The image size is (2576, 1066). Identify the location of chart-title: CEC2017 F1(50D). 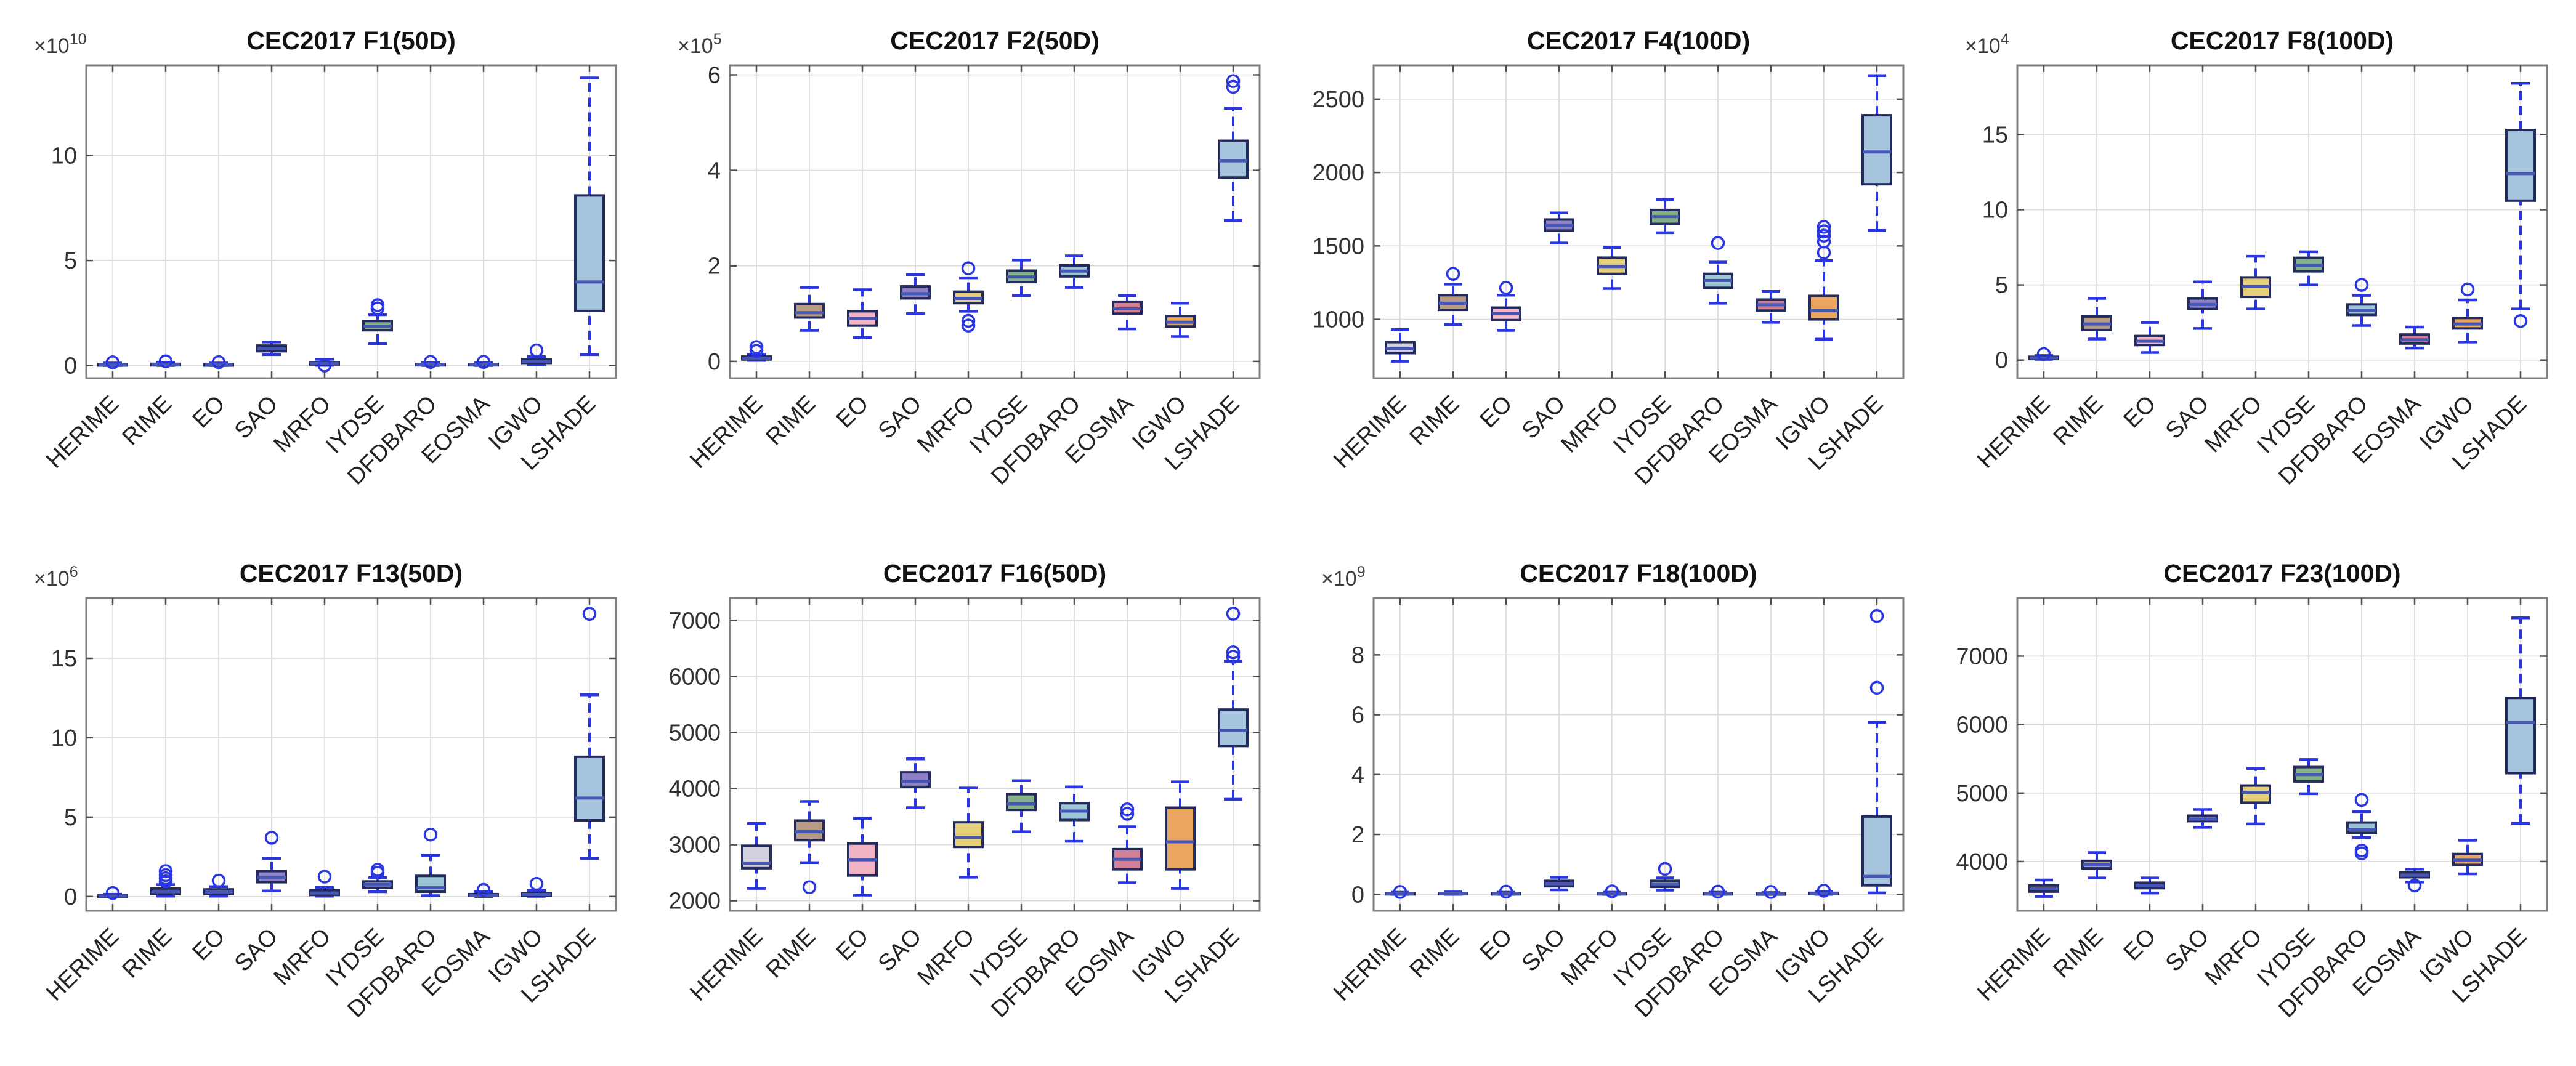
(351, 40).